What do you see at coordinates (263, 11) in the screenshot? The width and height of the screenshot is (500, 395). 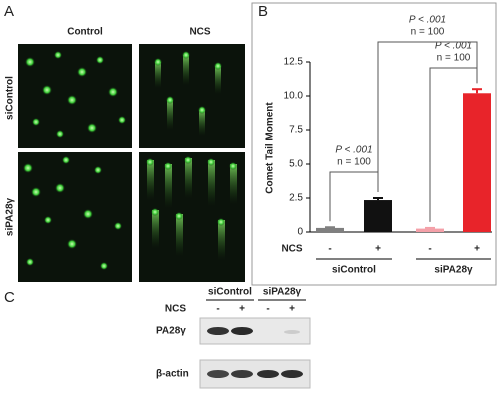 I see `panel-label: B` at bounding box center [263, 11].